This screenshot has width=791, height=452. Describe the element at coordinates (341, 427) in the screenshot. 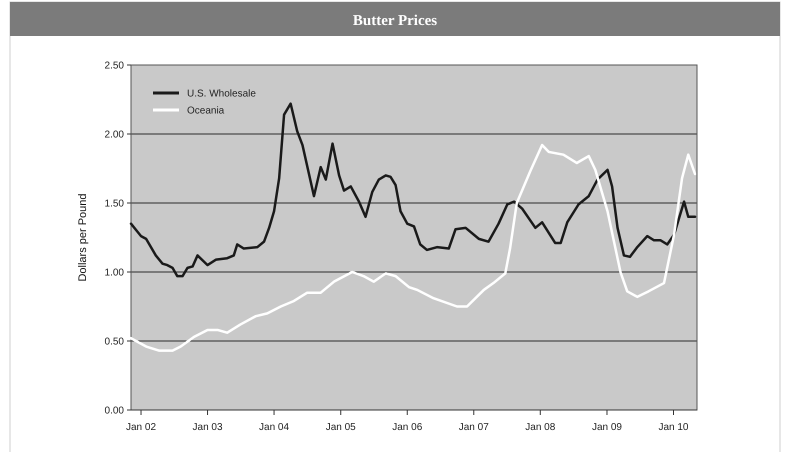

I see `x-tick-label: Jan 05` at that location.